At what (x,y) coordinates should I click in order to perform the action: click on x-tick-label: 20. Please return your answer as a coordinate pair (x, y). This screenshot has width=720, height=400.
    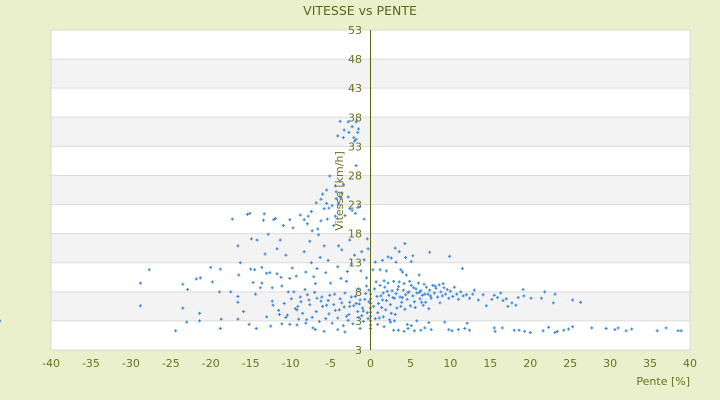
    Looking at the image, I should click on (530, 363).